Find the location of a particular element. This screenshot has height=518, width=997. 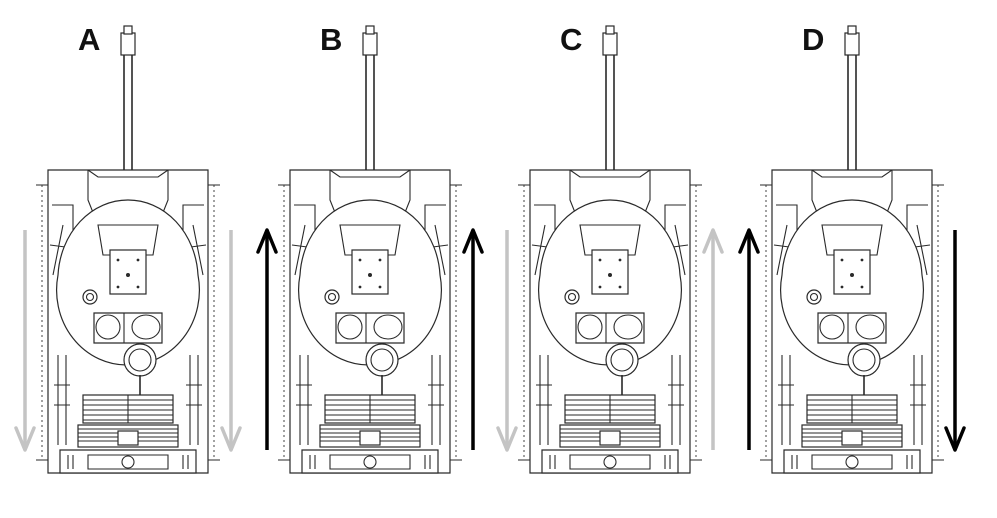

panel-label: D is located at coordinates (813, 39).